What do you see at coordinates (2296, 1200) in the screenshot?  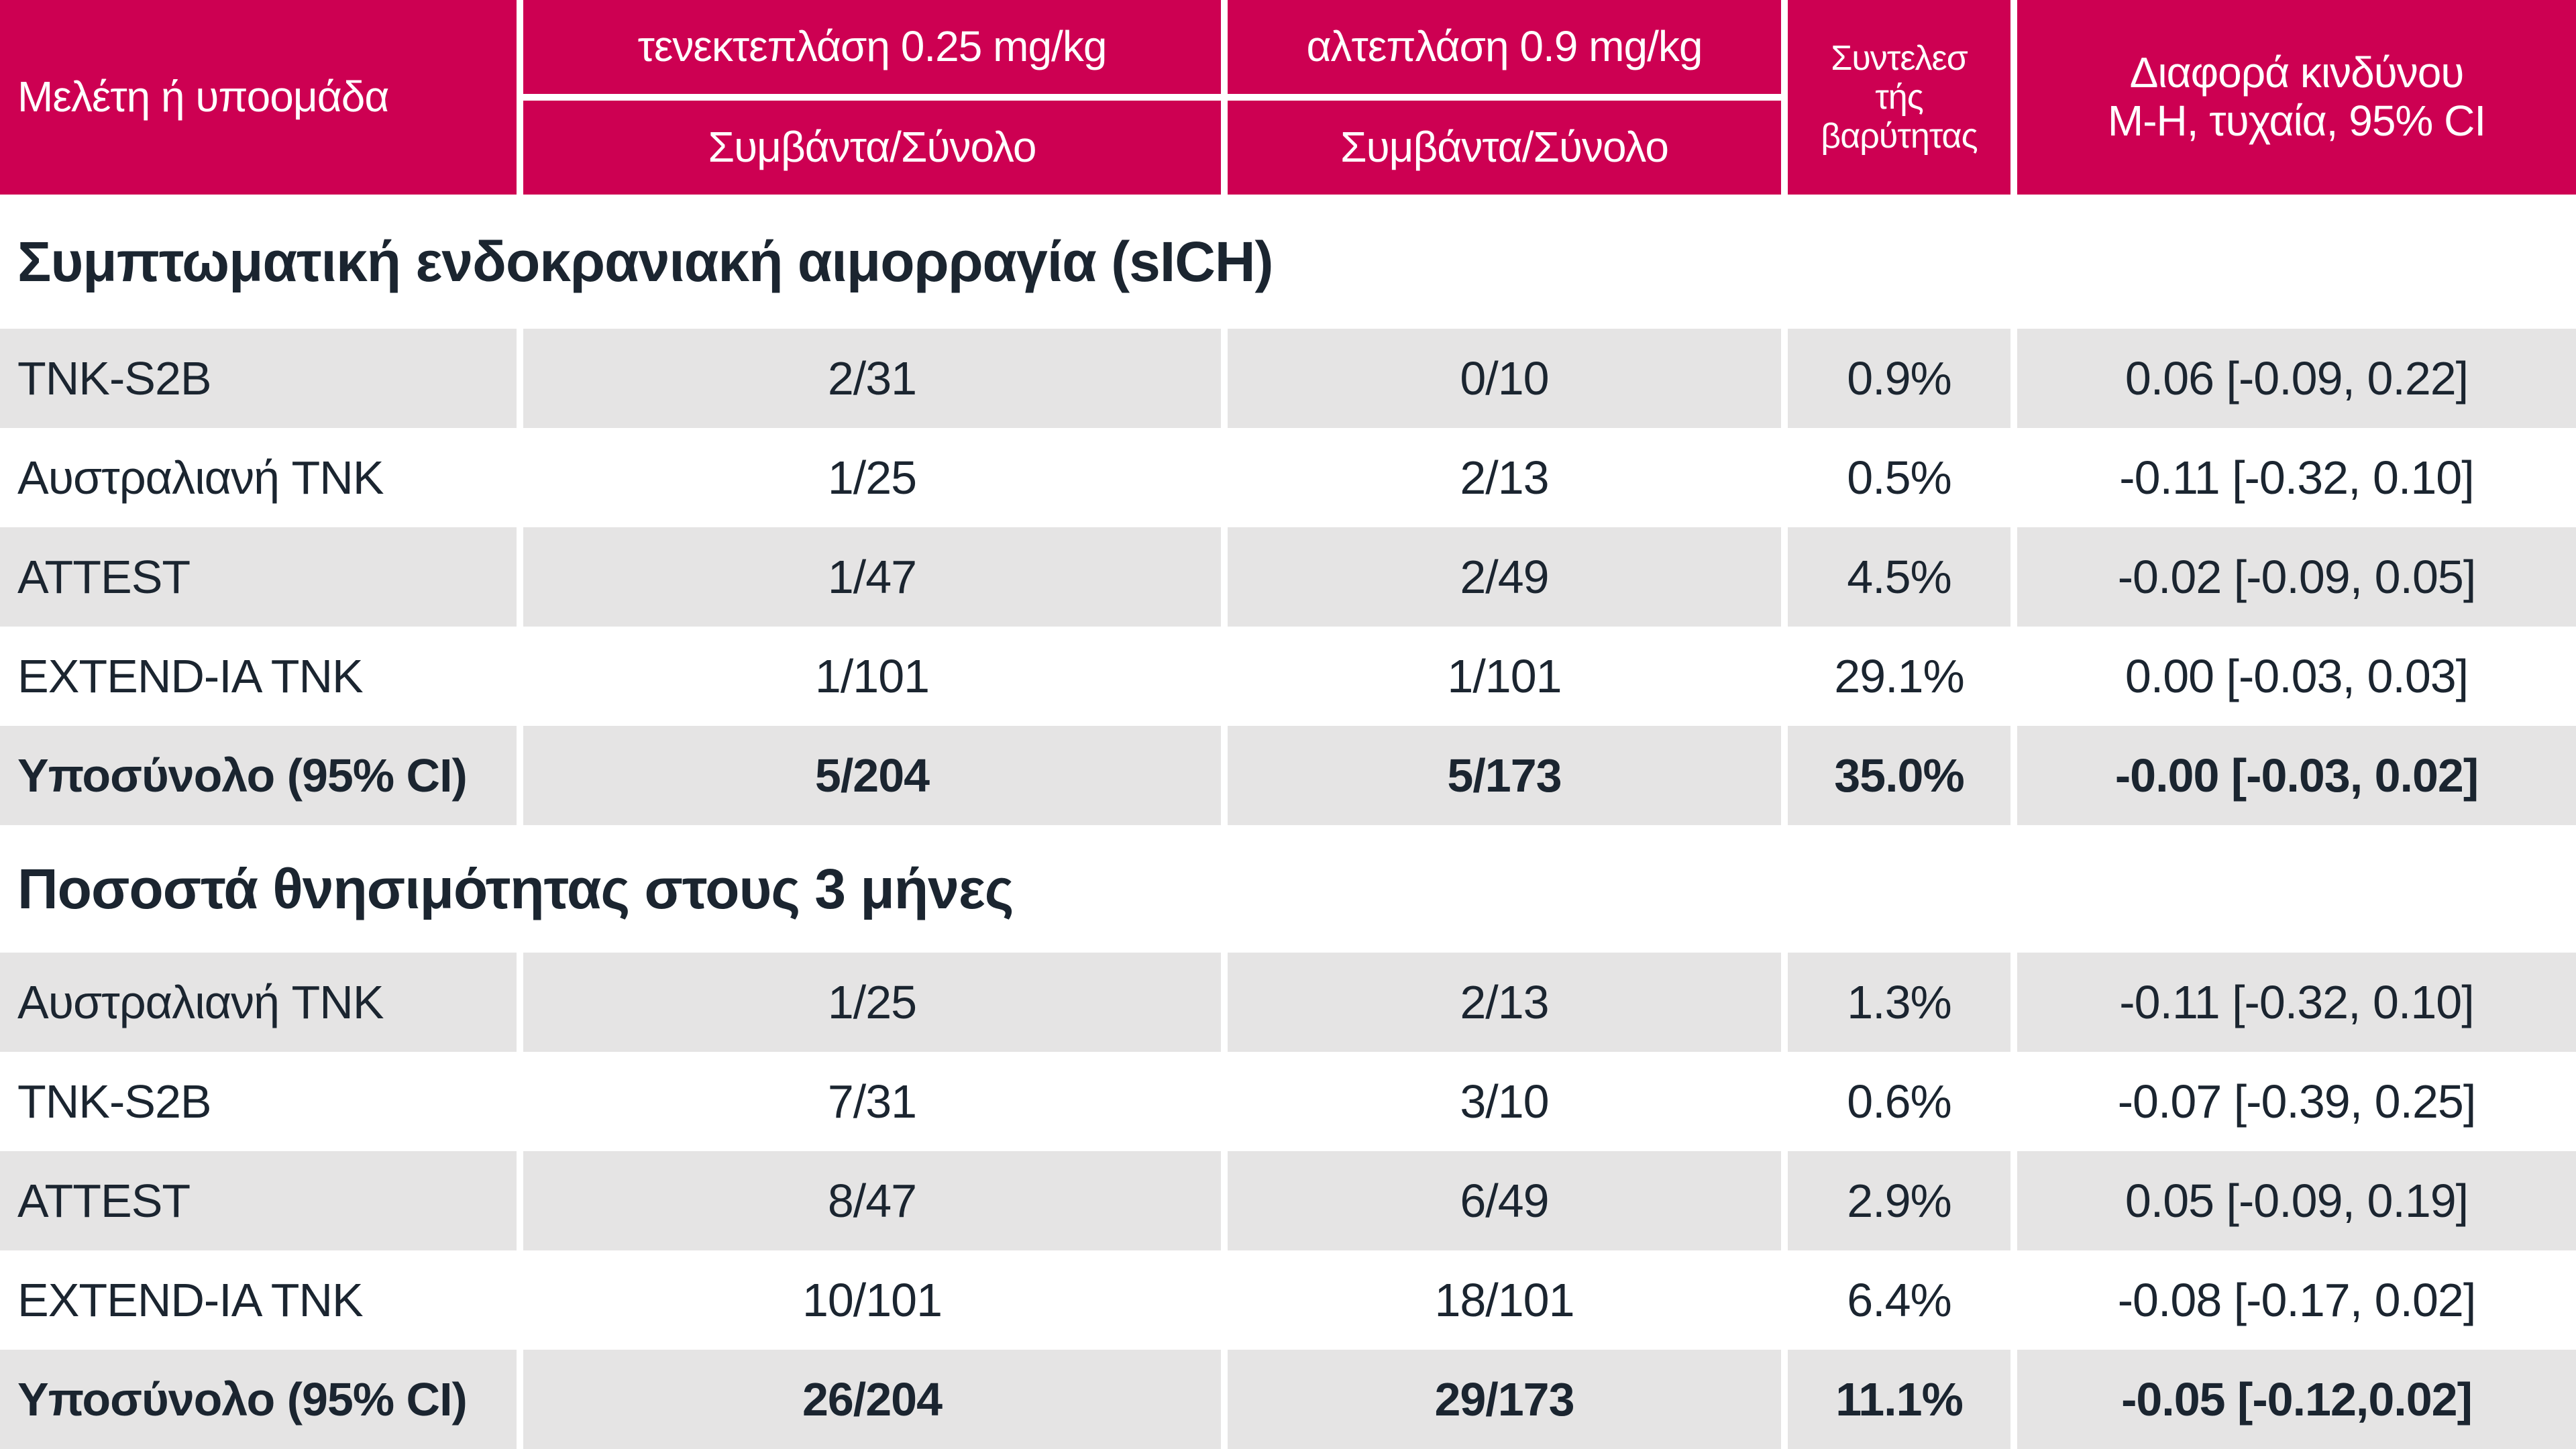 I see `risk-difference-value: 0.05 [-0.09, 0.19]` at bounding box center [2296, 1200].